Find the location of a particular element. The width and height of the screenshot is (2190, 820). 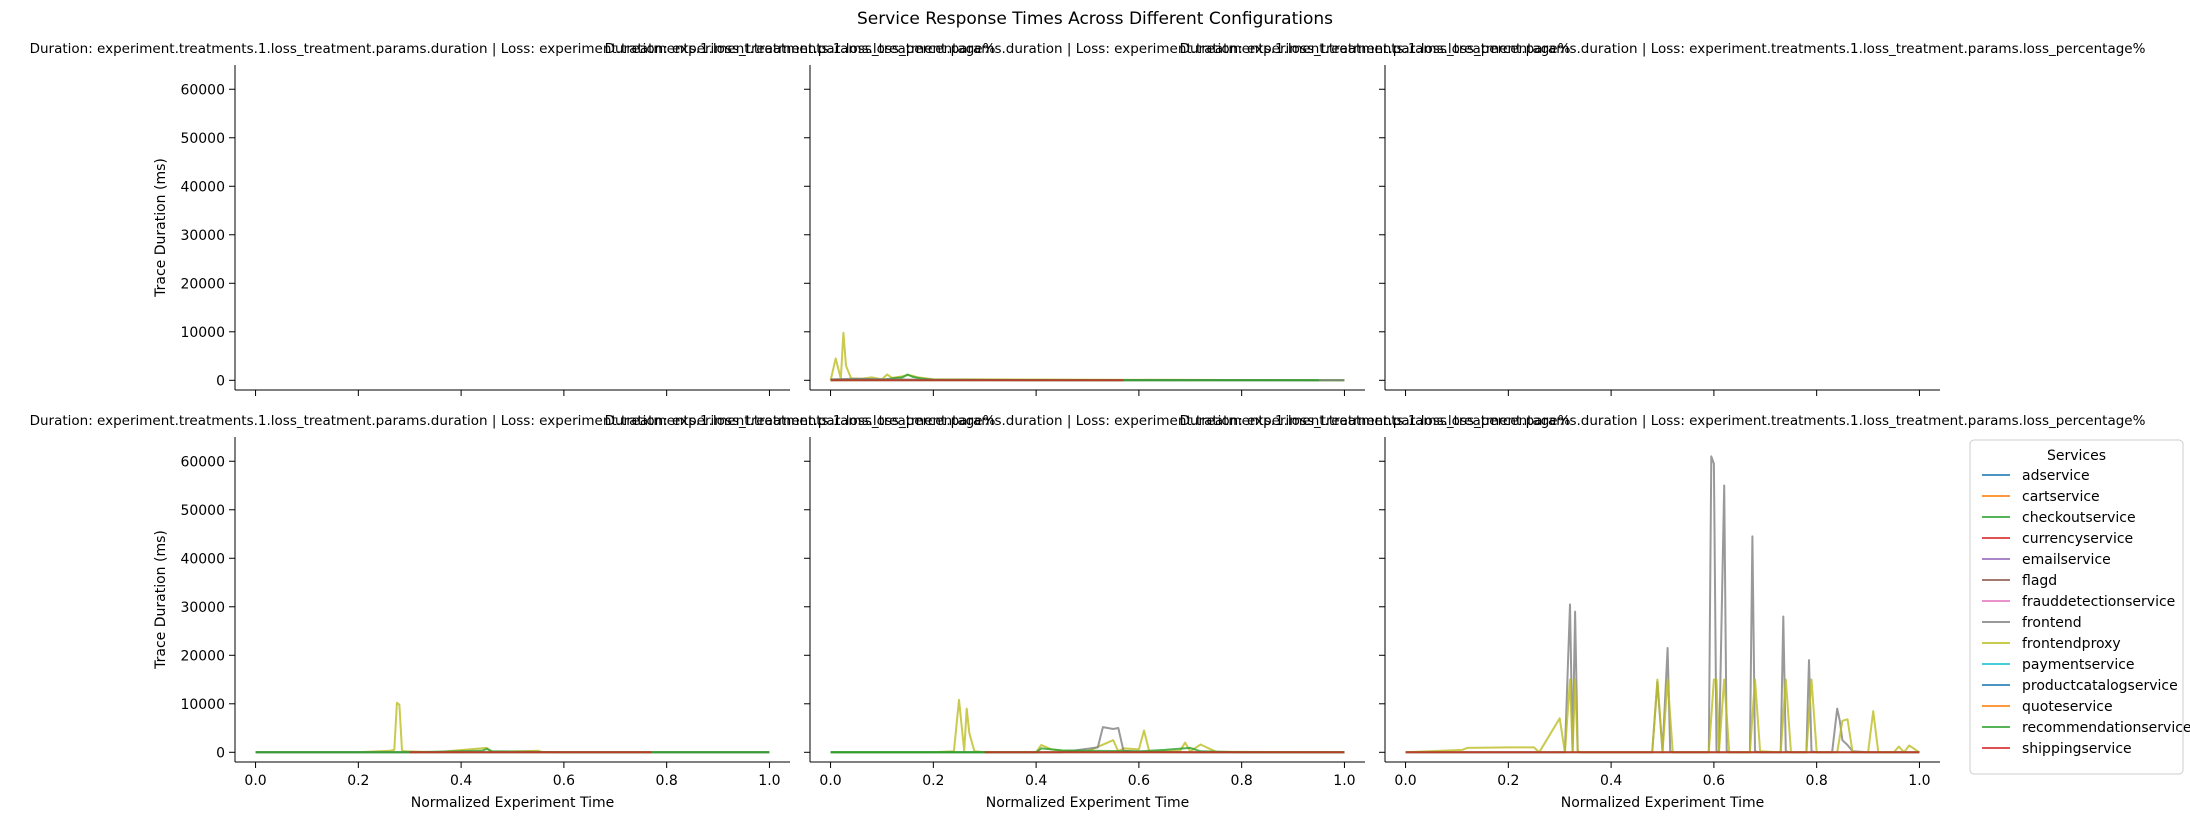

legend-label-emailservice: emailservice is located at coordinates (2066, 560).